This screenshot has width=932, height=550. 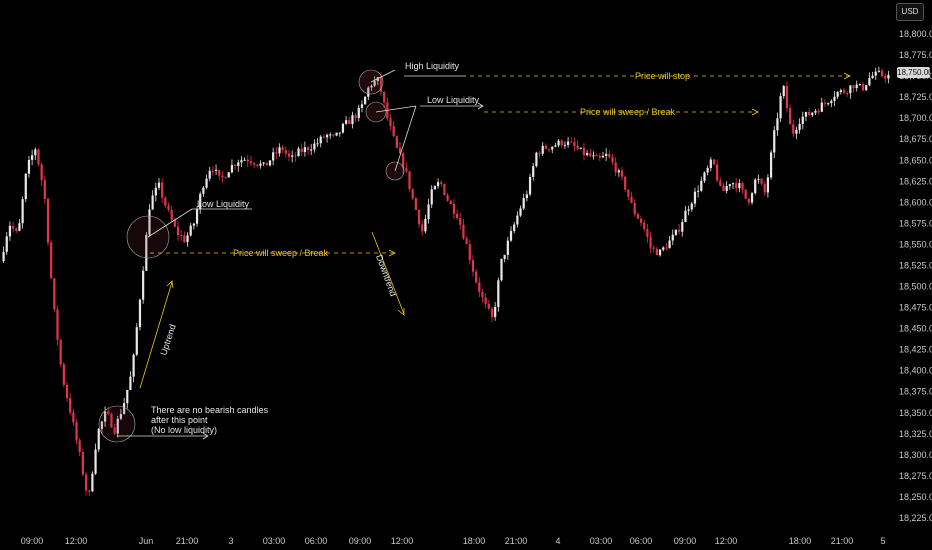 I want to click on y-tick-label: 18,800.00, so click(x=915, y=34).